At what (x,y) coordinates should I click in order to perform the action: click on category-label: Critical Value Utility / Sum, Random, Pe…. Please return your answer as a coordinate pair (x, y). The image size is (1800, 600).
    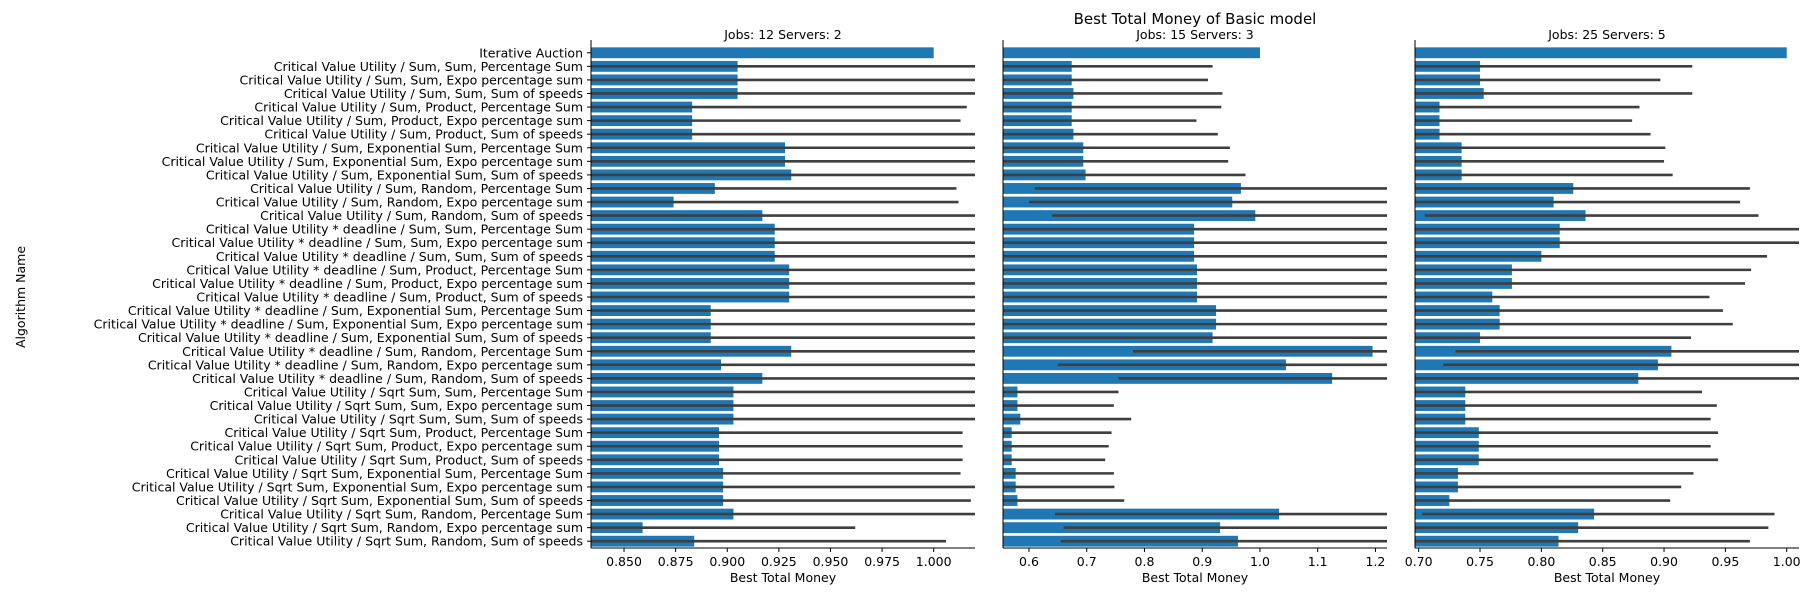
    Looking at the image, I should click on (416, 188).